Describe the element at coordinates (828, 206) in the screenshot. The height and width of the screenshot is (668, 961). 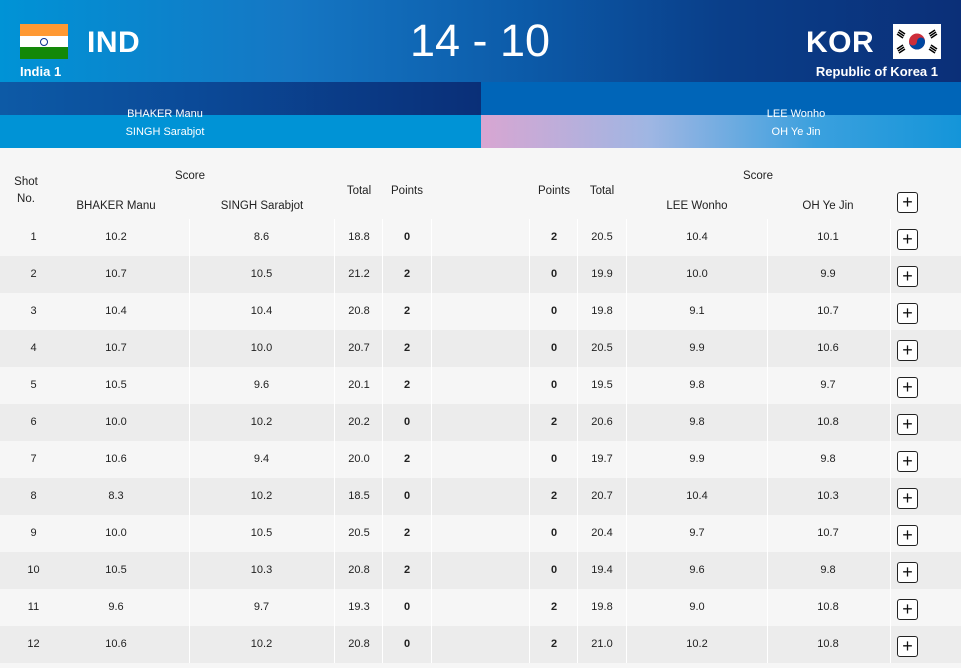
I see `header-right-player-2: OH Ye Jin` at that location.